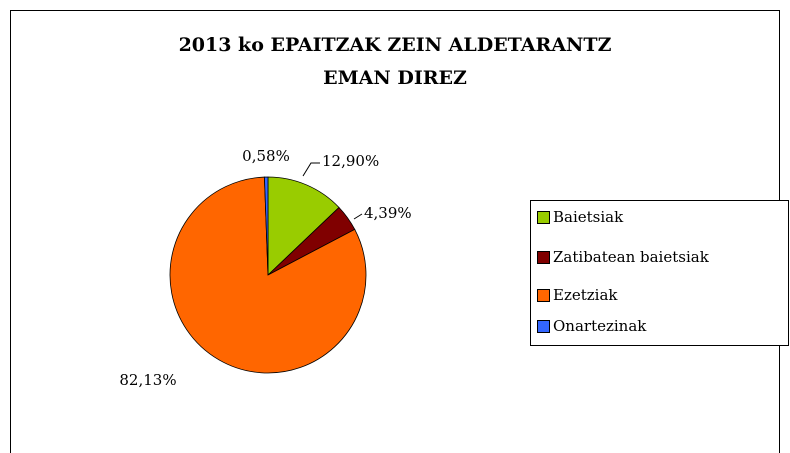  What do you see at coordinates (600, 326) in the screenshot?
I see `legend-label: Onartezinak` at bounding box center [600, 326].